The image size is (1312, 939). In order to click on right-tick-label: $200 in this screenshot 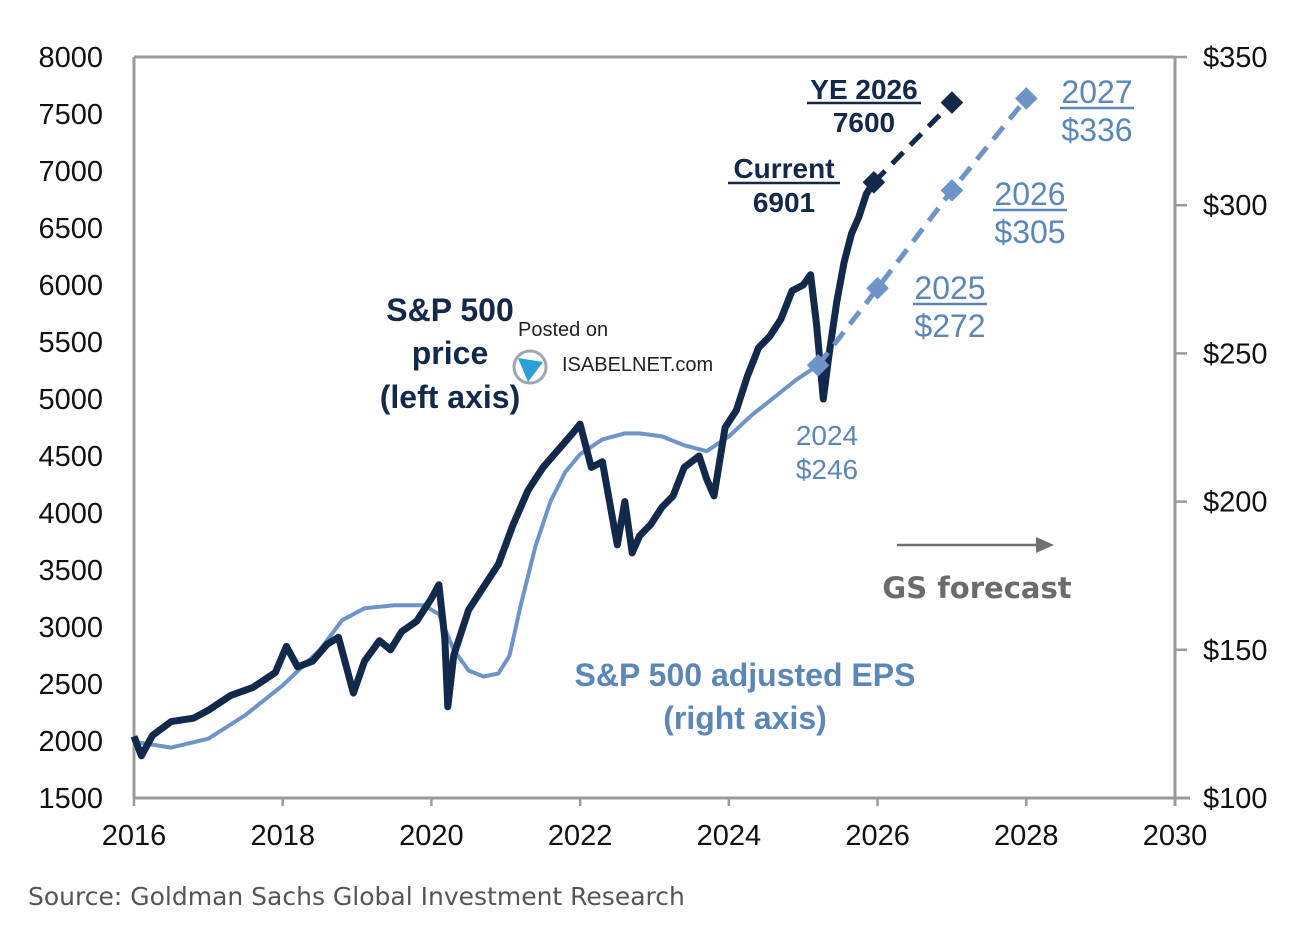, I will do `click(1235, 503)`.